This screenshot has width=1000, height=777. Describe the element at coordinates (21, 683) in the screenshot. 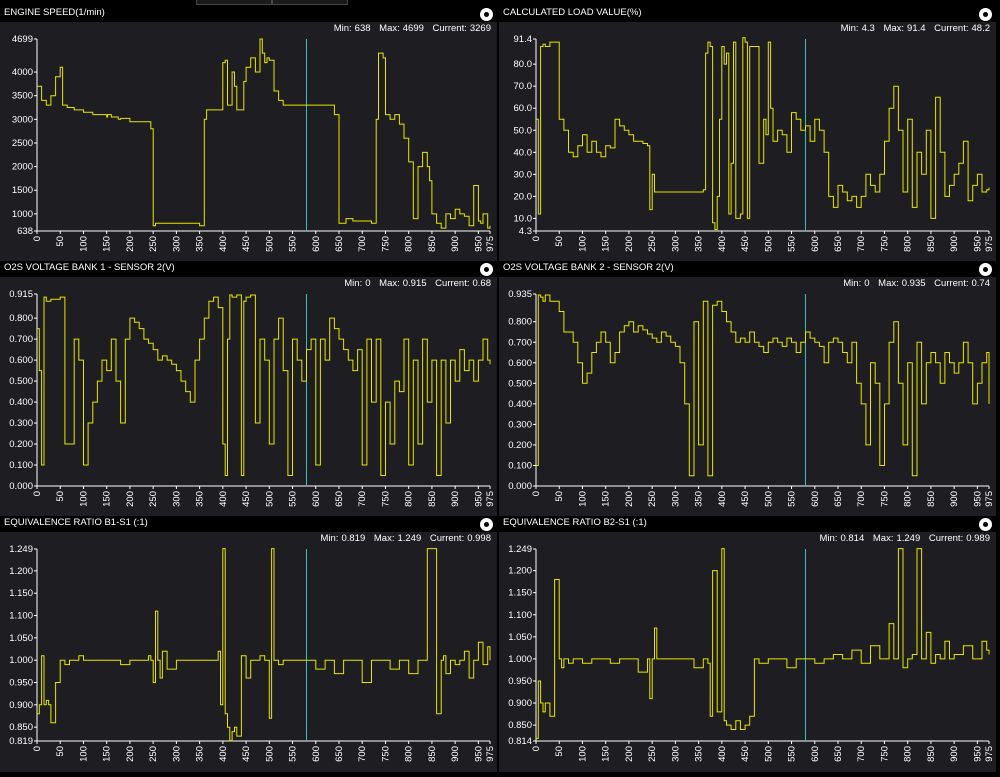

I see `y-tick-label: 0.950` at that location.